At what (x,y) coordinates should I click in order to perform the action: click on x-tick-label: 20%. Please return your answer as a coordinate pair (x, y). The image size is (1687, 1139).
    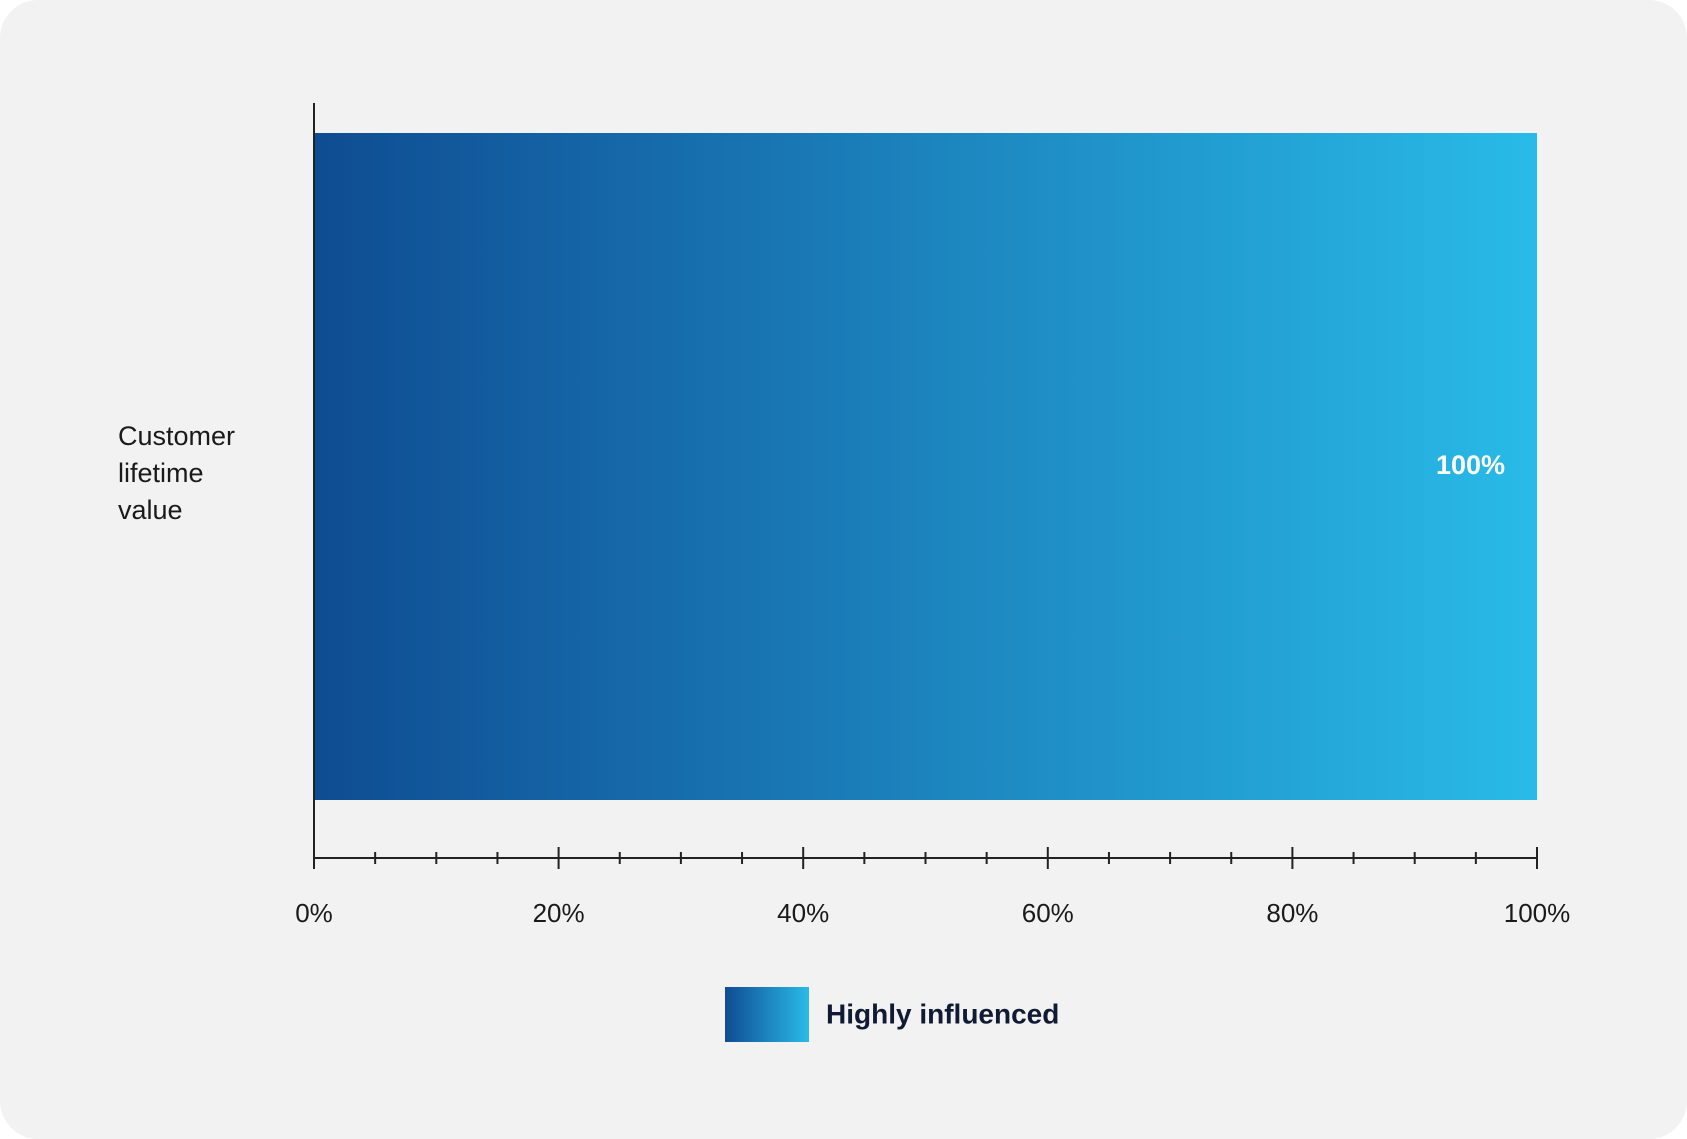
    Looking at the image, I should click on (559, 913).